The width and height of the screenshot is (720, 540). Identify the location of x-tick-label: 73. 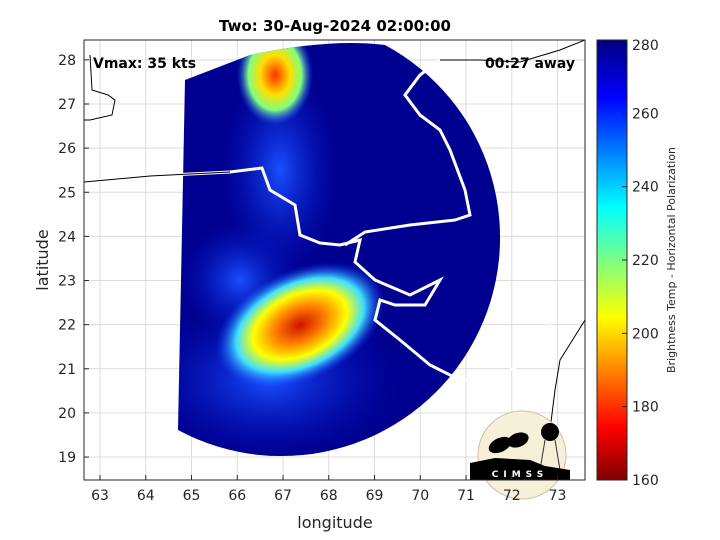
(558, 496).